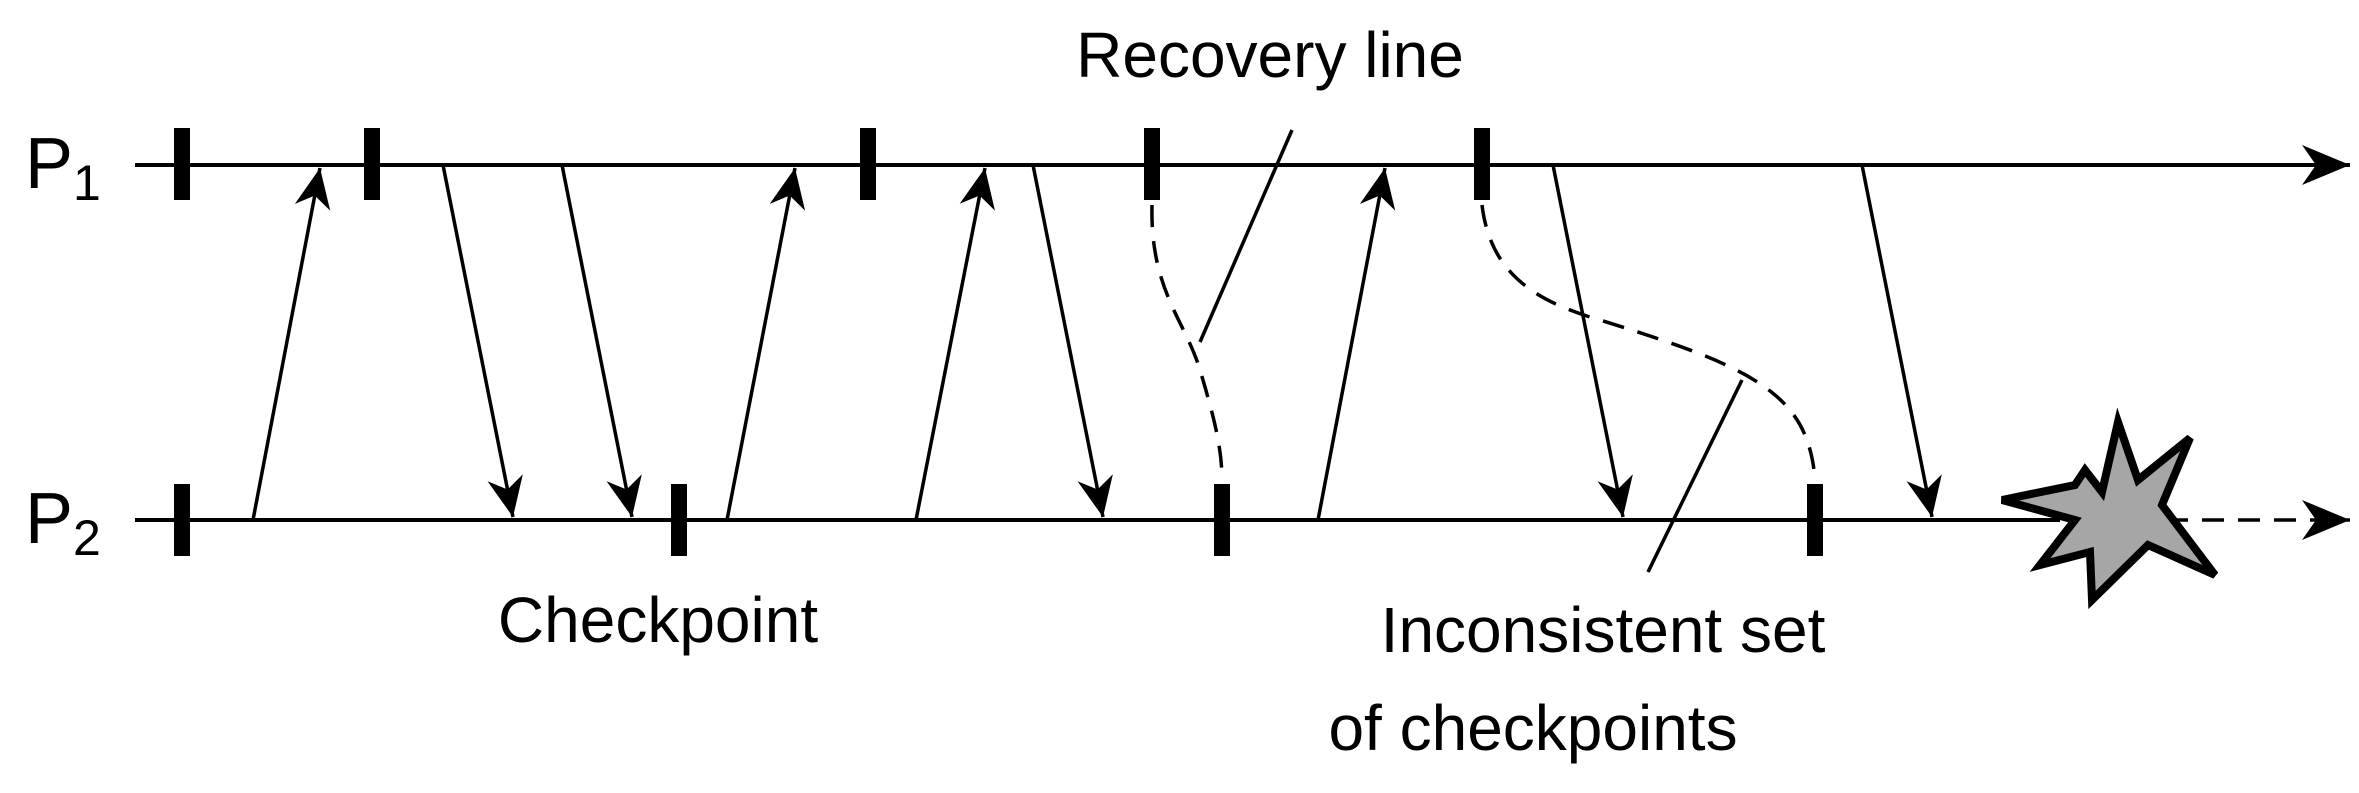  What do you see at coordinates (1603, 630) in the screenshot?
I see `inconsistent-set-label-line1: Inconsistent set` at bounding box center [1603, 630].